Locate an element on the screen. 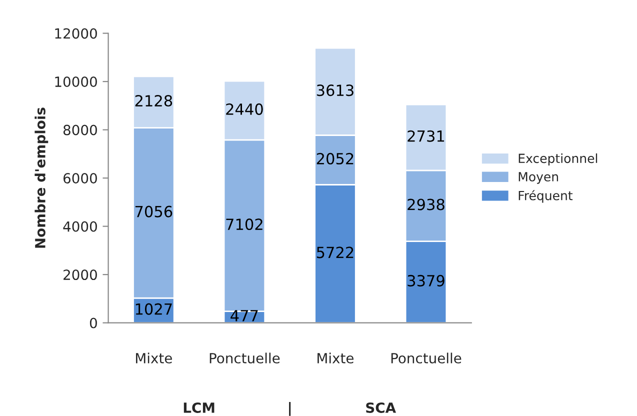 Image resolution: width=637 pixels, height=416 pixels. legend-label: Exceptionnel is located at coordinates (558, 159).